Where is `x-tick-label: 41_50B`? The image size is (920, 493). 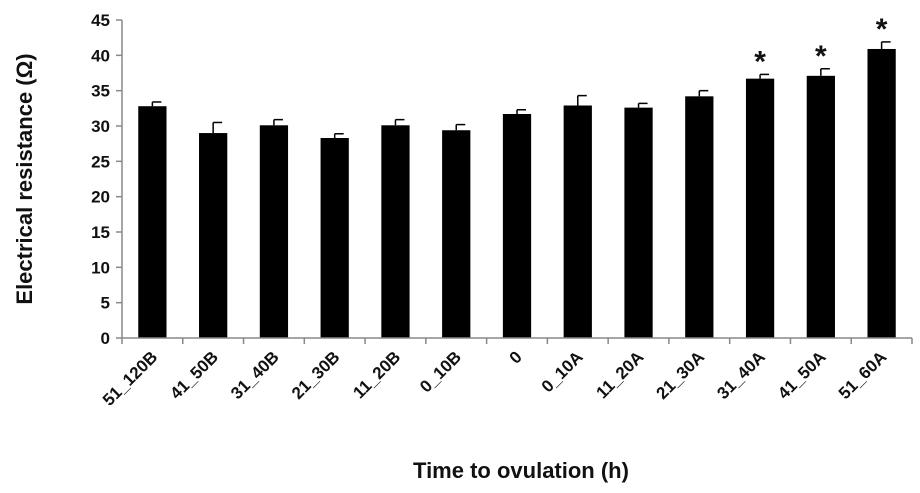 x-tick-label: 41_50B is located at coordinates (194, 375).